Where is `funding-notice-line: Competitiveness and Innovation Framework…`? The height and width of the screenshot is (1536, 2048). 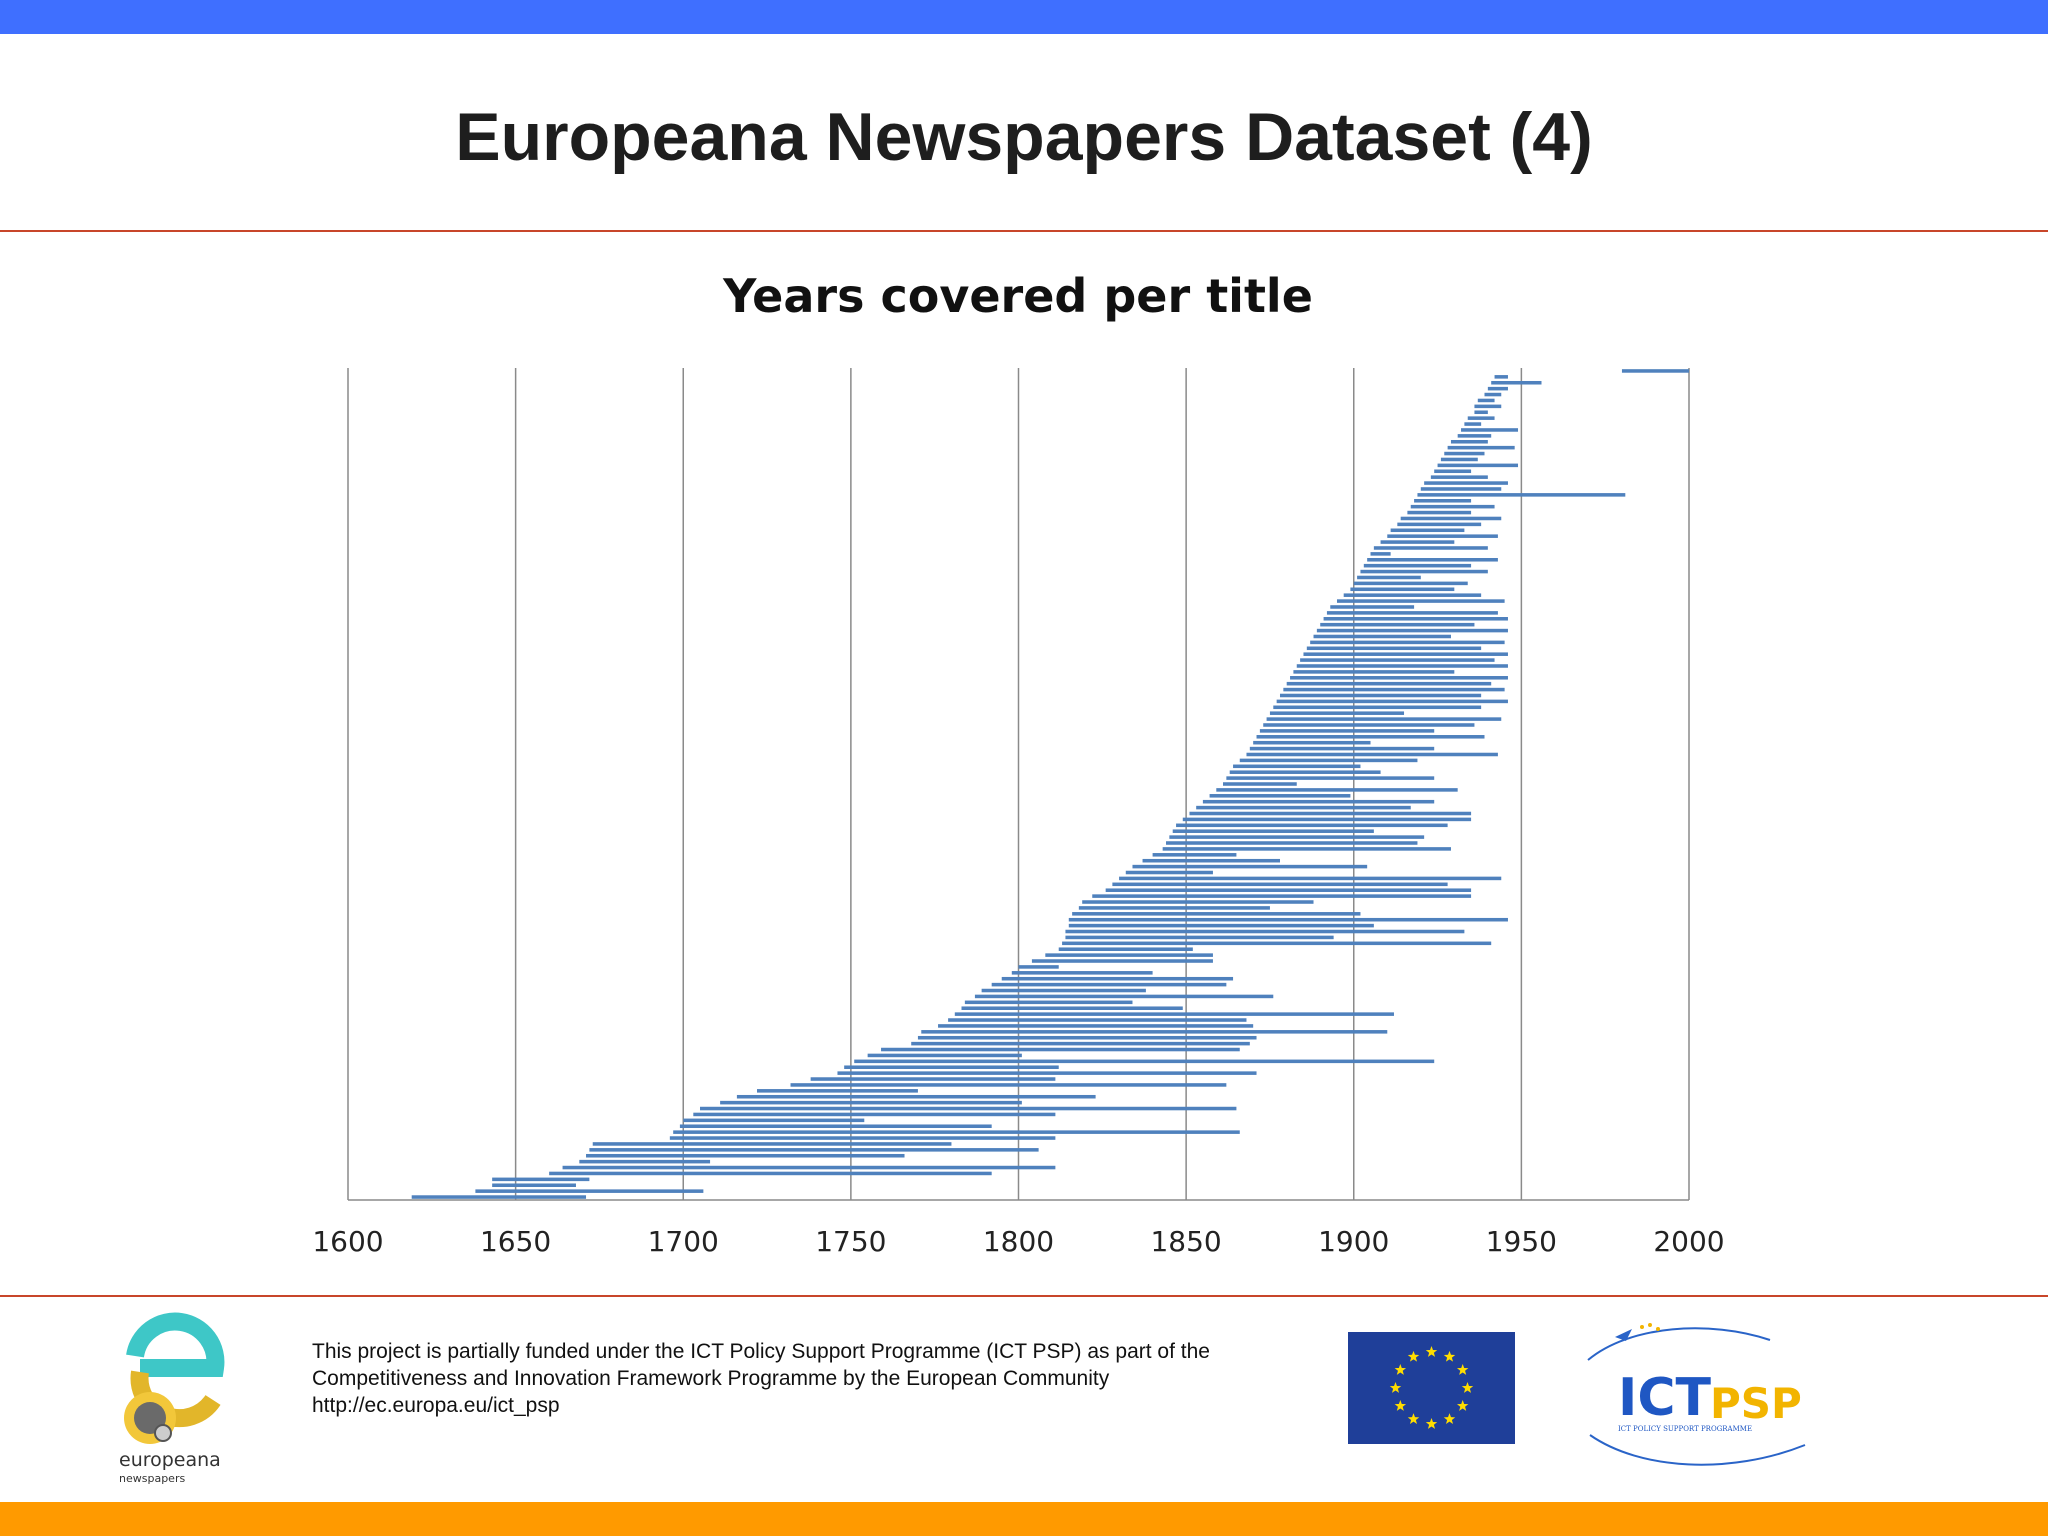
funding-notice-line: Competitiveness and Innovation Framework… is located at coordinates (711, 1378).